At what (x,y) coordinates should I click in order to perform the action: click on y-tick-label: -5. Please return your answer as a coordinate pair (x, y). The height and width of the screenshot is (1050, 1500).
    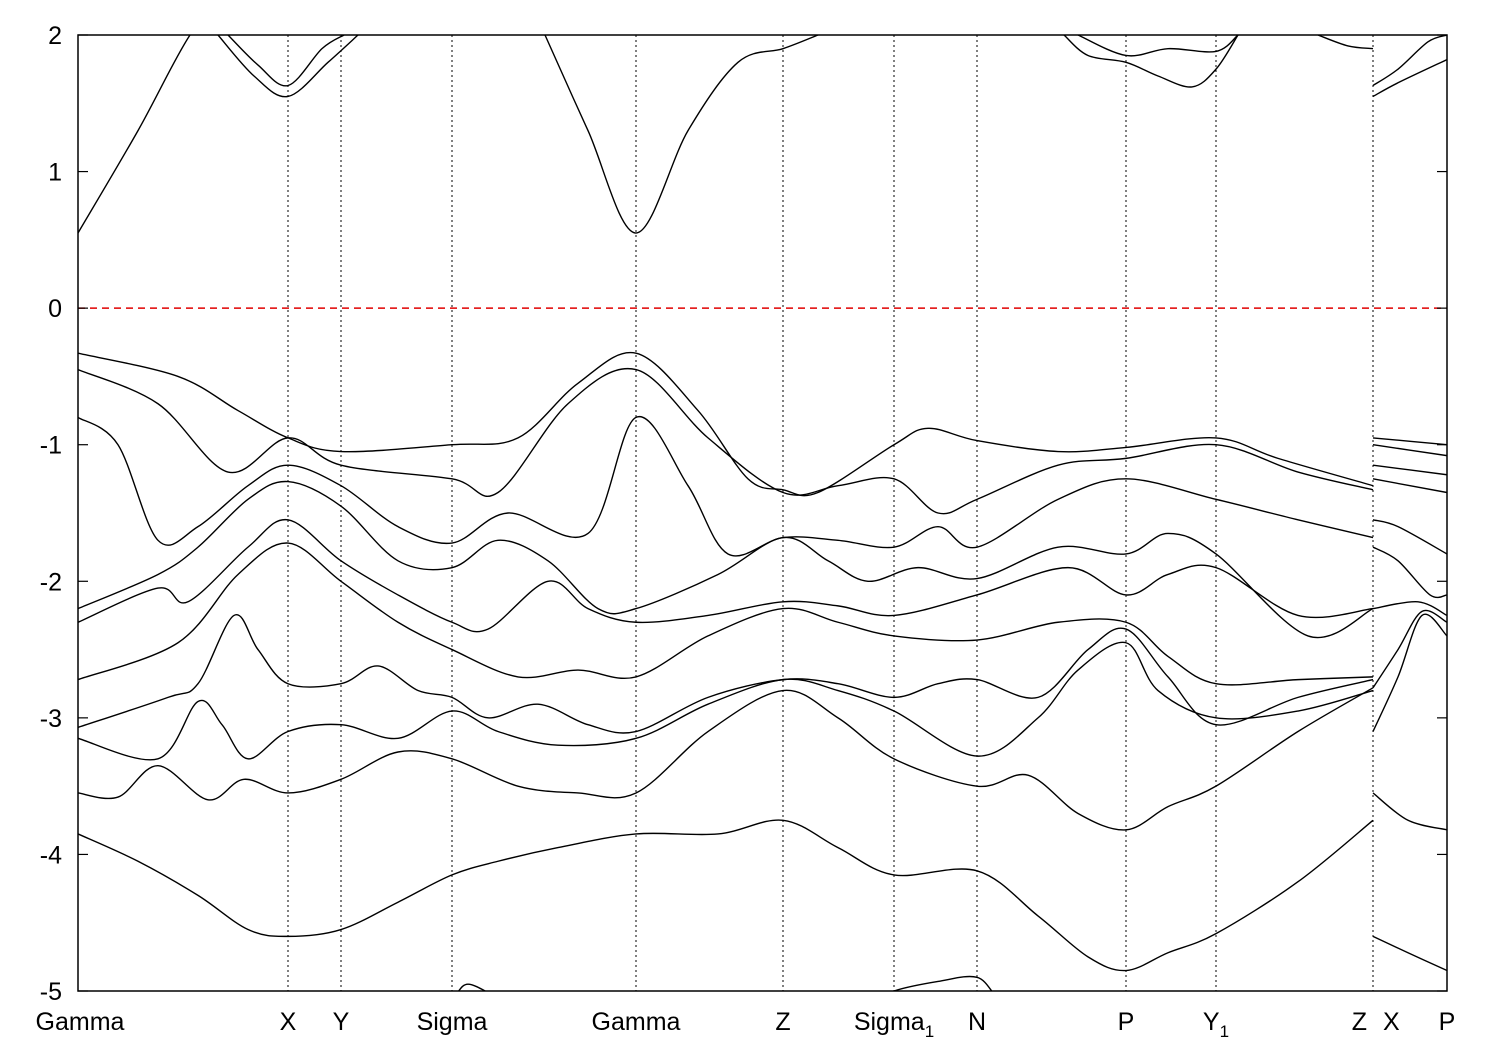
    Looking at the image, I should click on (51, 992).